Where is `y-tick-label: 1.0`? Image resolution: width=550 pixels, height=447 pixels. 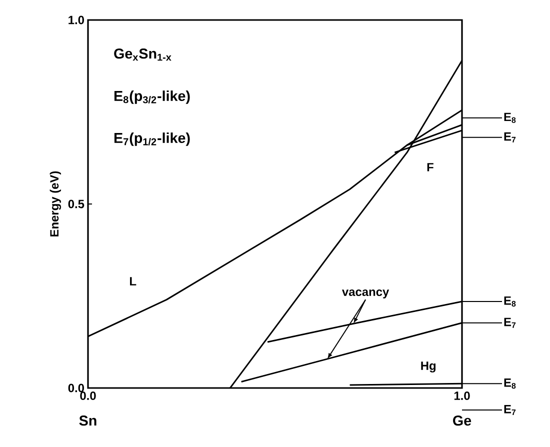
y-tick-label: 1.0 is located at coordinates (76, 20).